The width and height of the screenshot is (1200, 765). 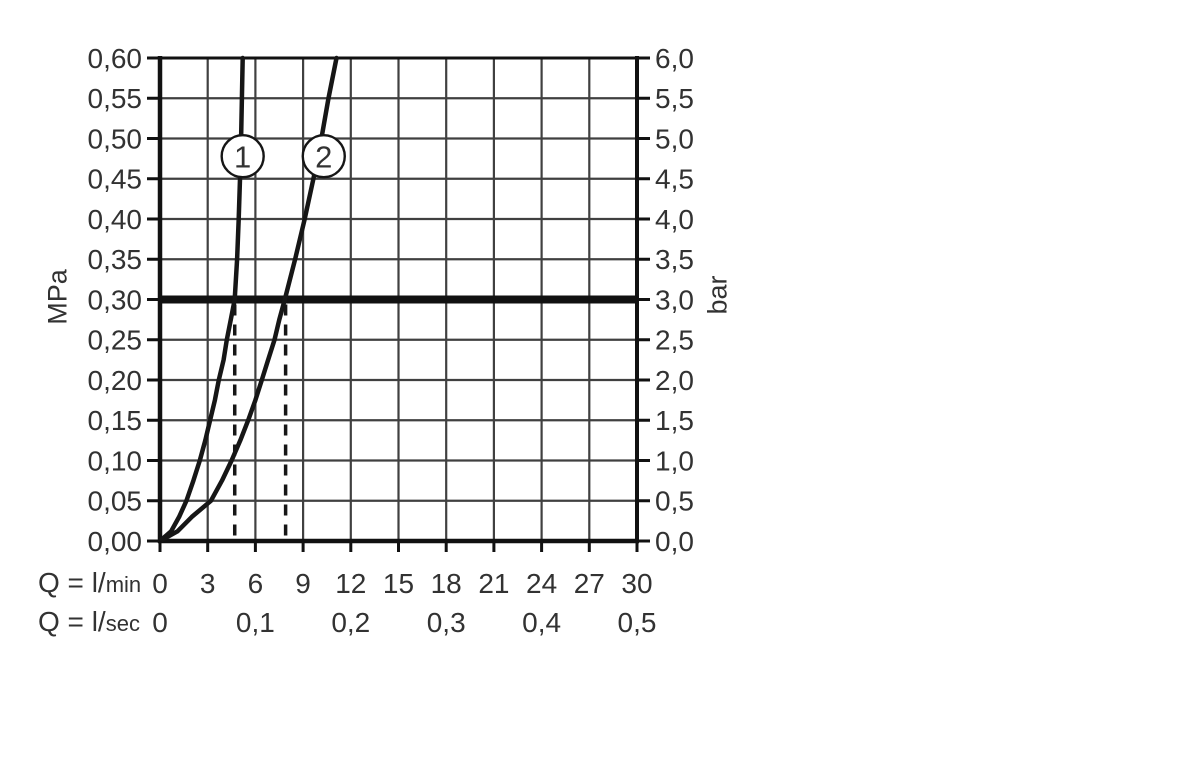 I want to click on x-axis-caption-lmin-unit: min, so click(x=123, y=584).